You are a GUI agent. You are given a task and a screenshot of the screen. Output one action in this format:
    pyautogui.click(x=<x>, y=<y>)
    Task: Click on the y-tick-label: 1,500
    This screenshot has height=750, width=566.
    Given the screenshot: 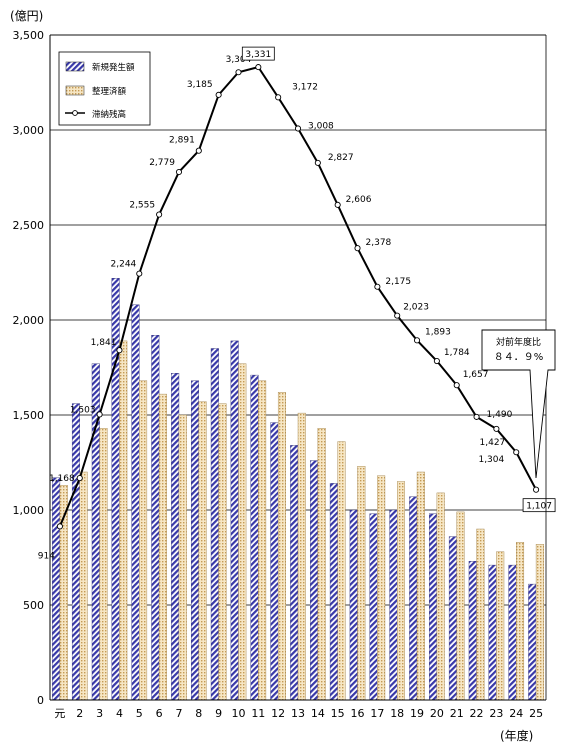 What is the action you would take?
    pyautogui.click(x=29, y=415)
    